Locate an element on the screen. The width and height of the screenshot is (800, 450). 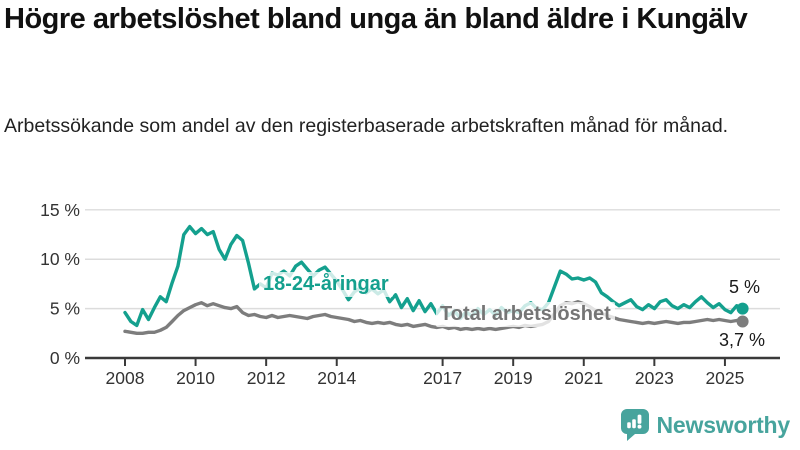
x-tick-label: 2014 is located at coordinates (336, 378).